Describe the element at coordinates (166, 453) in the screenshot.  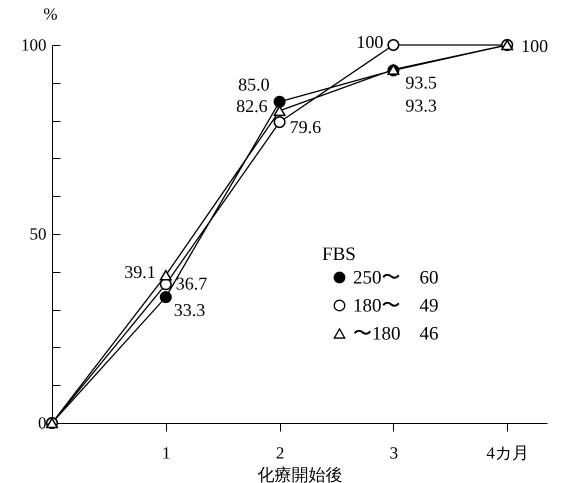
I see `x-tick-label: 1` at that location.